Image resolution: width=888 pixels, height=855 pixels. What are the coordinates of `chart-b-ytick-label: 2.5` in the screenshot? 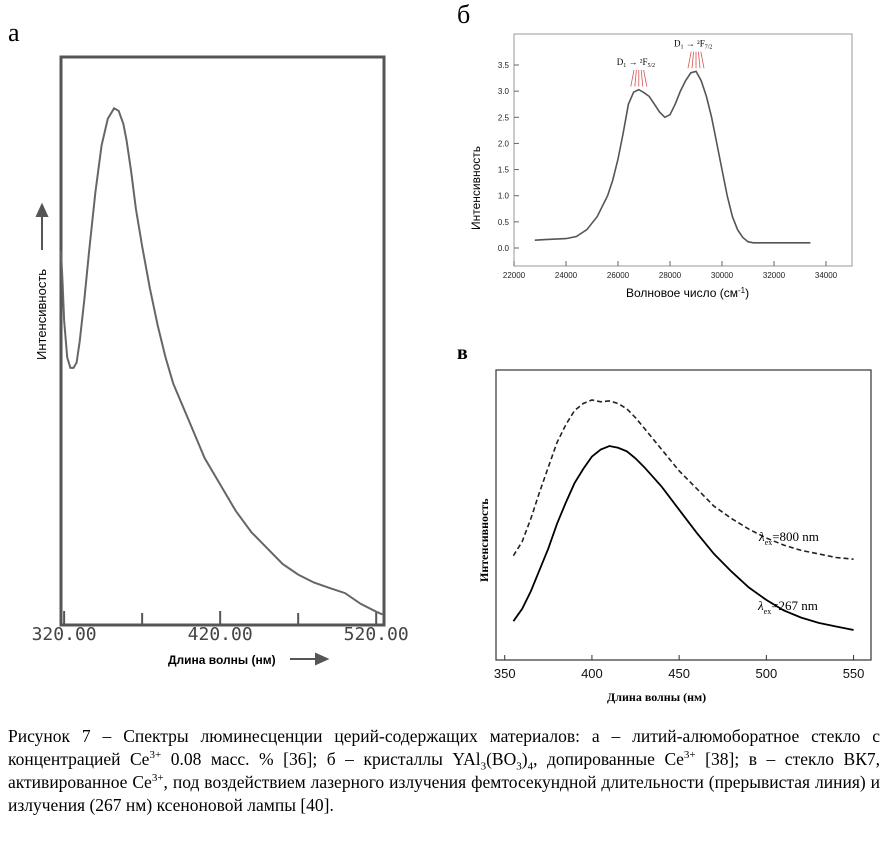 It's located at (504, 117).